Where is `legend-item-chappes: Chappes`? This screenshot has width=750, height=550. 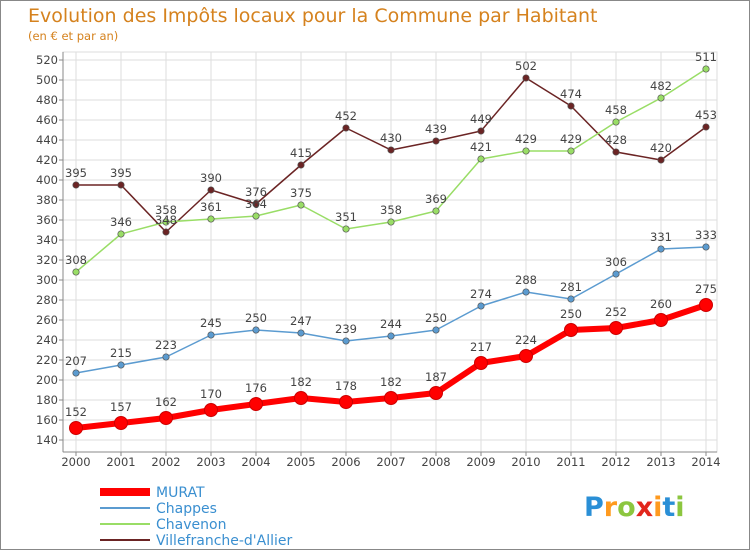
legend-item-chappes: Chappes is located at coordinates (158, 509).